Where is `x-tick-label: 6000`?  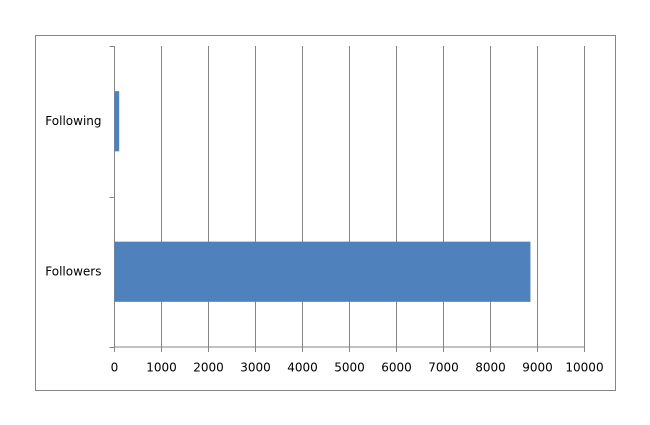
x-tick-label: 6000 is located at coordinates (396, 368).